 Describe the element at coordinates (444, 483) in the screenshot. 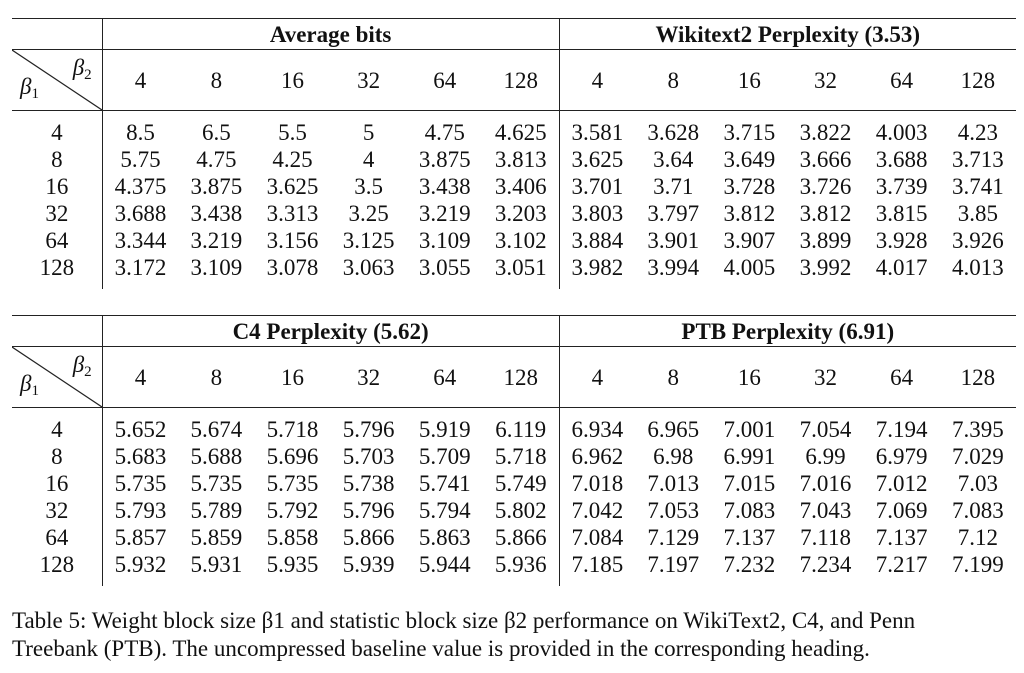

I see `left-value-cell: 5.741` at that location.